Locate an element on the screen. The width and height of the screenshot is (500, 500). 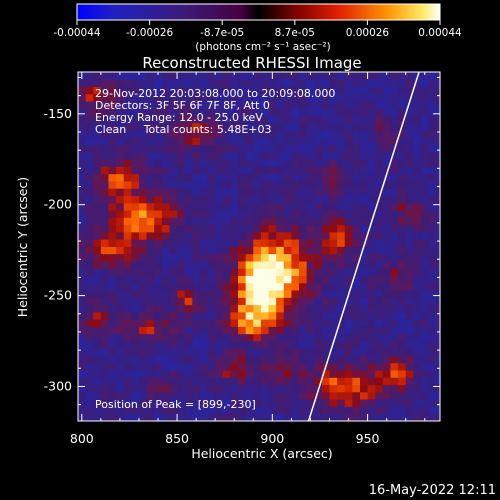
annotation-time-range: 29-Nov-2012 20:03:08.000 to 20:09:08.000 is located at coordinates (215, 93).